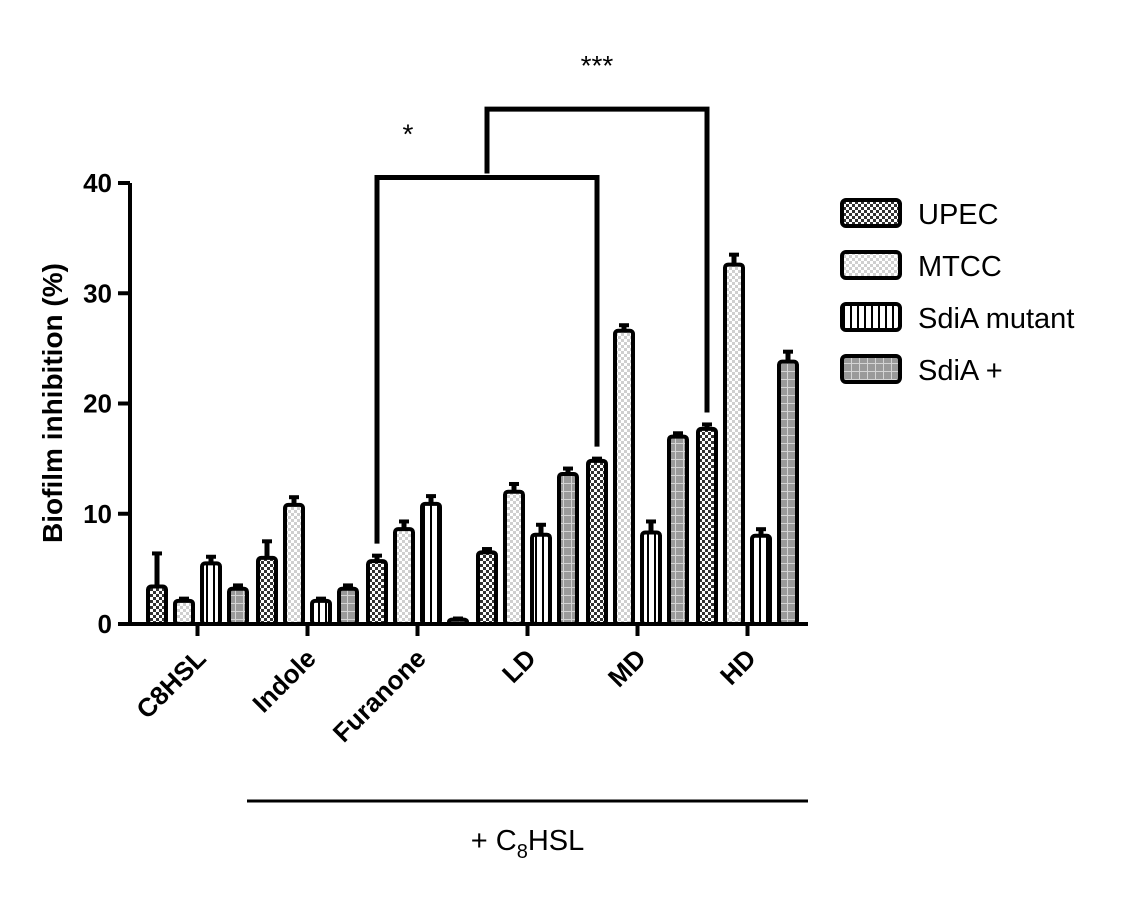 The height and width of the screenshot is (897, 1142). Describe the element at coordinates (487, 588) in the screenshot. I see `bar-upec-ld` at that location.